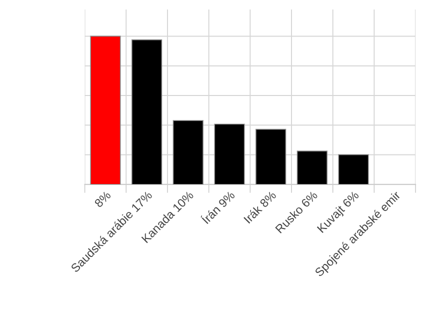 The width and height of the screenshot is (424, 318). Describe the element at coordinates (218, 206) in the screenshot. I see `x-tick-label: Írán 9%` at that location.